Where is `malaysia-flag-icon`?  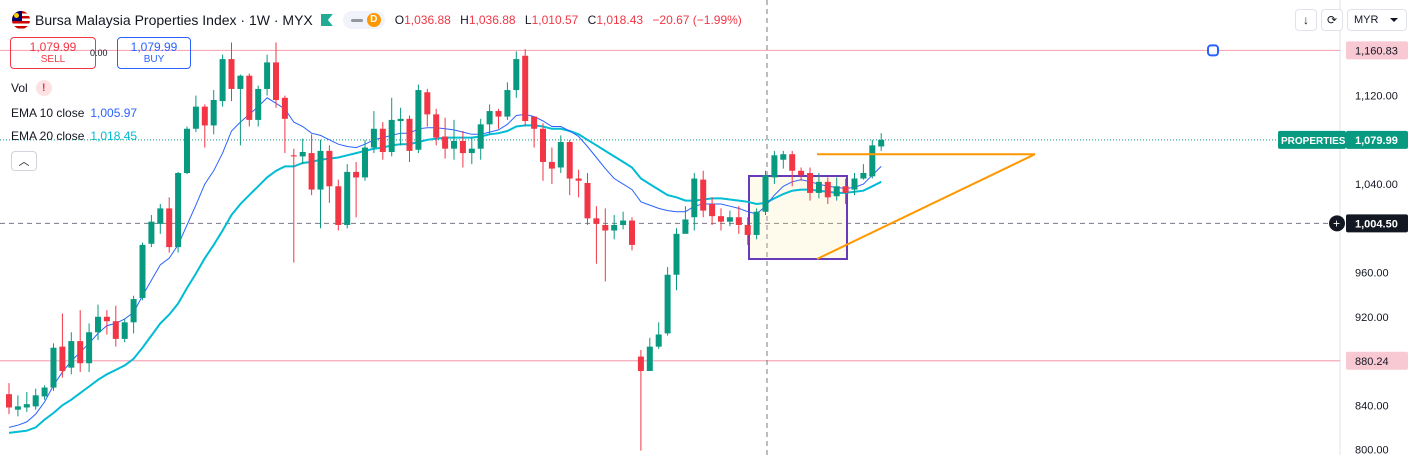
malaysia-flag-icon is located at coordinates (21, 20).